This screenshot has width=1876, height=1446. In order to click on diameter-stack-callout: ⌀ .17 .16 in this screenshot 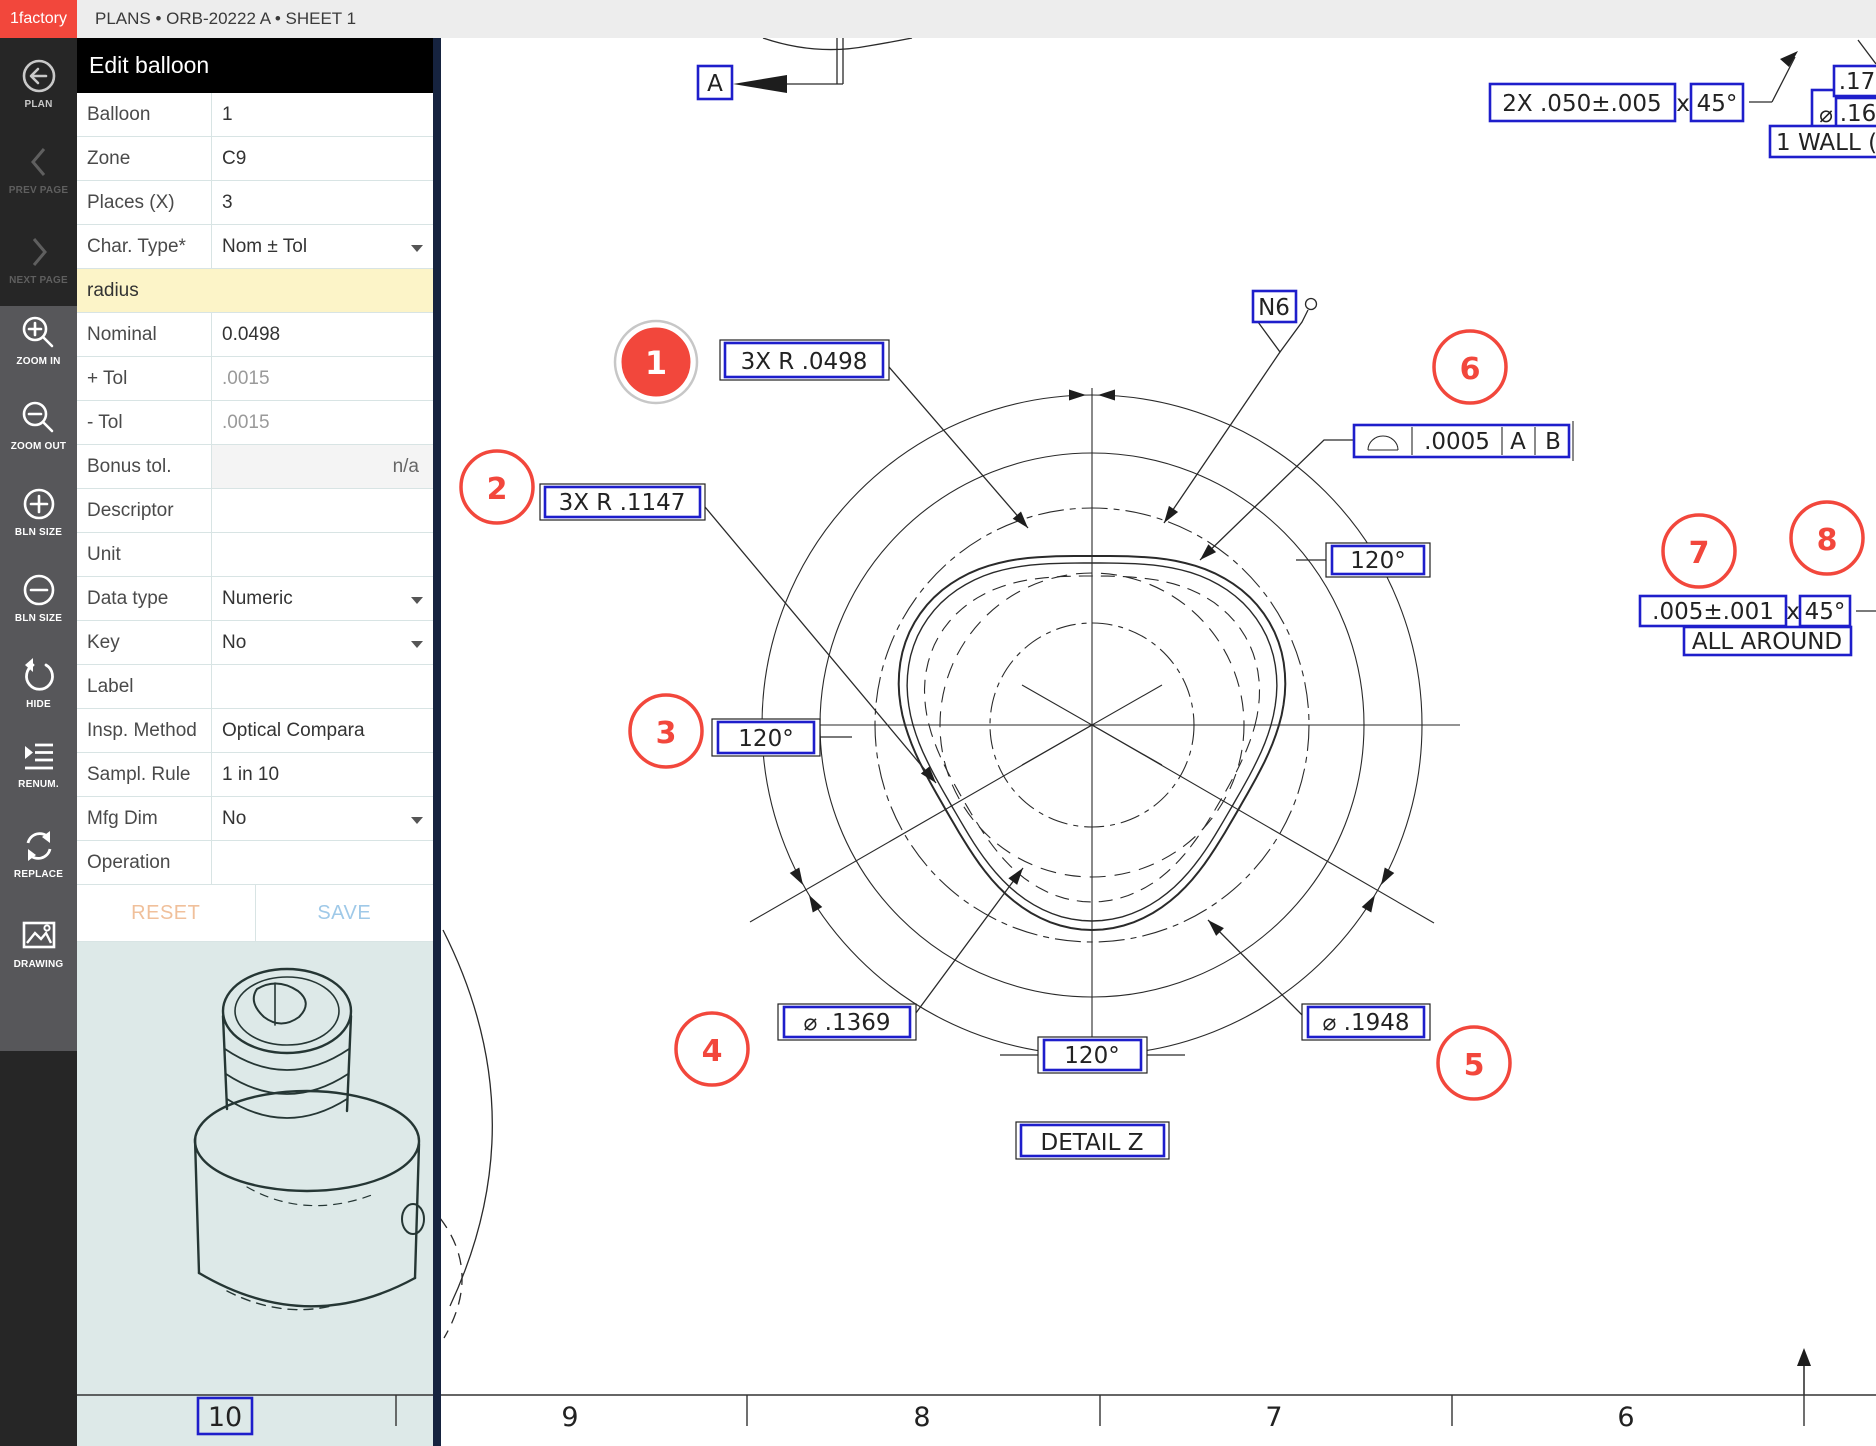, I will do `click(1843, 99)`.